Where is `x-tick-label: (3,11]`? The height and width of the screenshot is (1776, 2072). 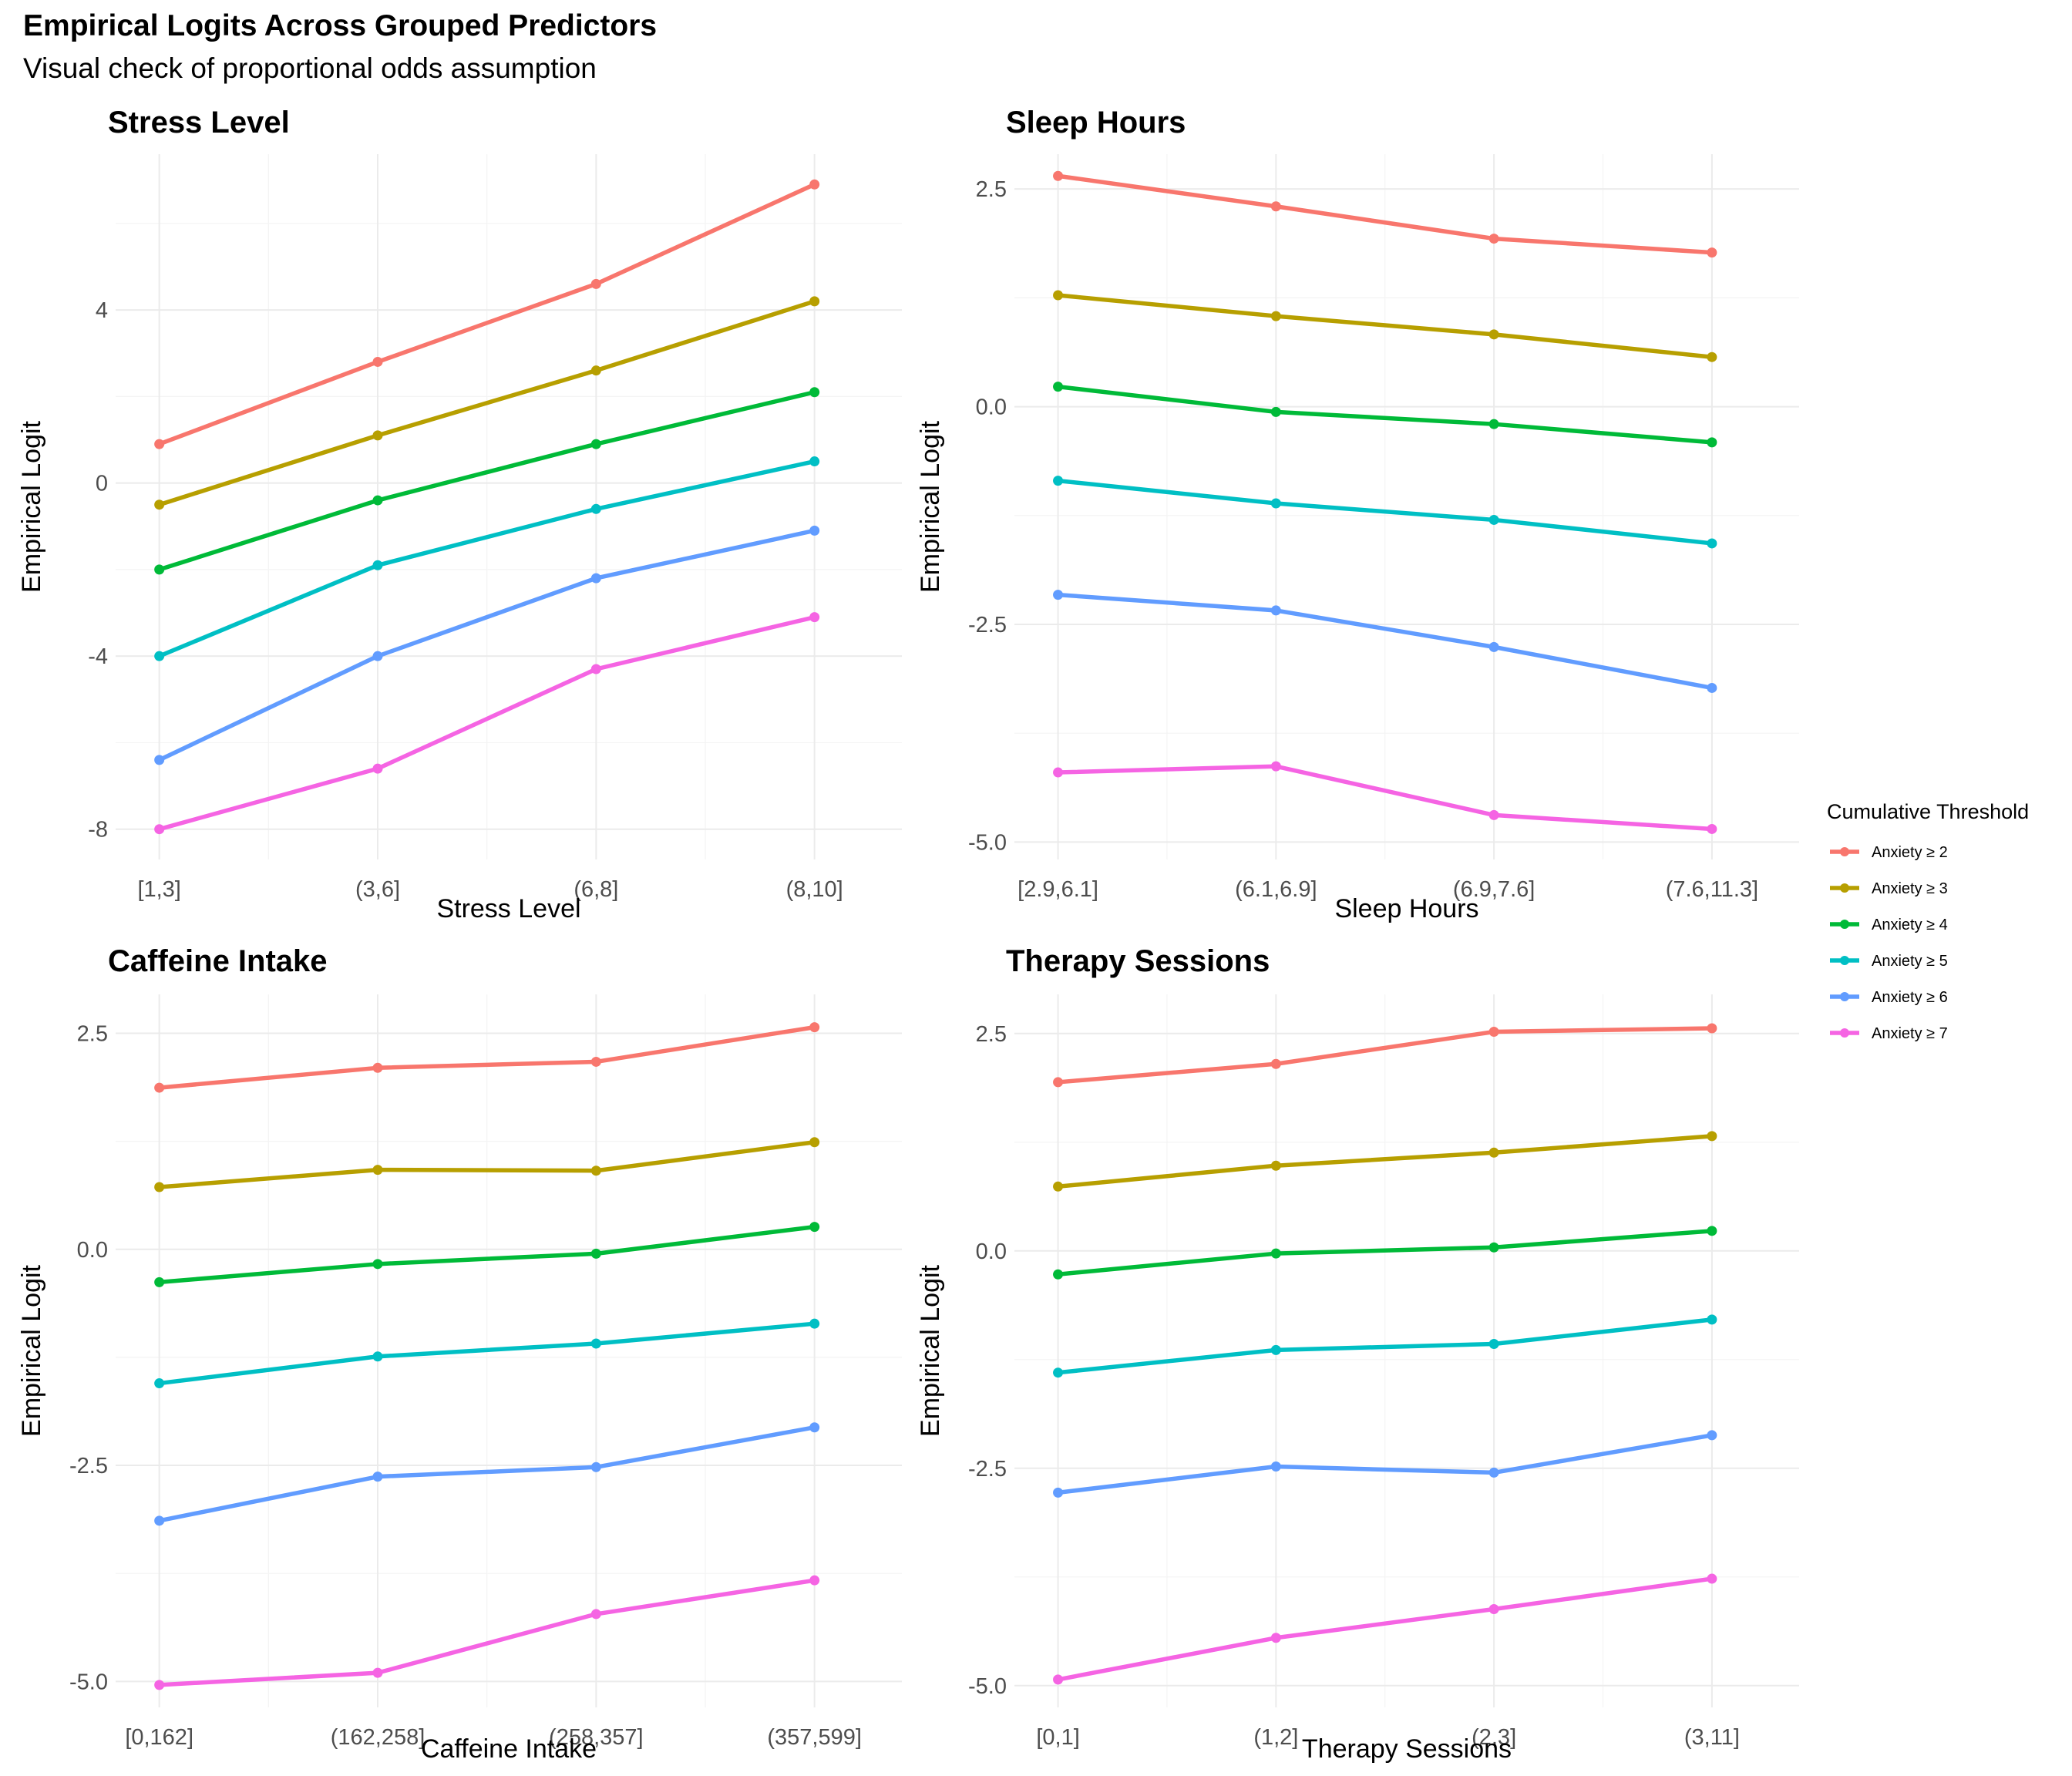 x-tick-label: (3,11] is located at coordinates (1712, 1738).